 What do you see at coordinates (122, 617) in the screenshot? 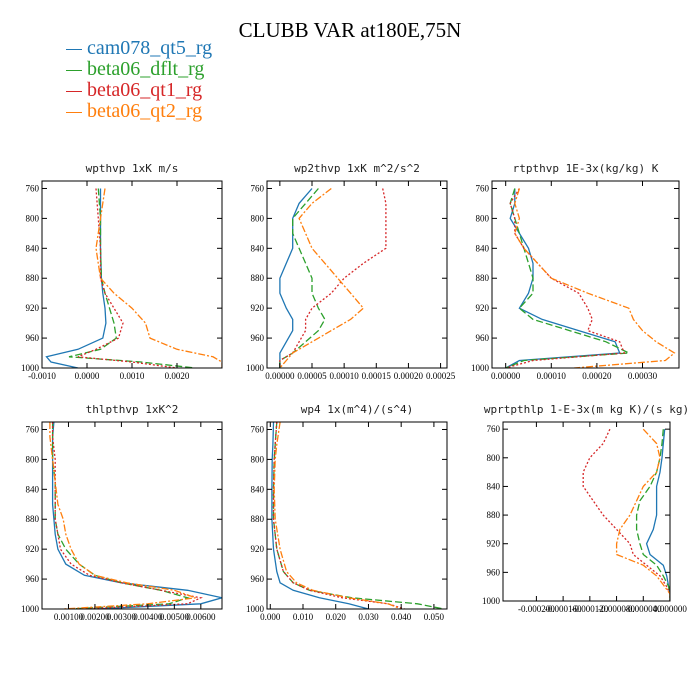
I see `x-tick-label: 0.00300` at bounding box center [122, 617].